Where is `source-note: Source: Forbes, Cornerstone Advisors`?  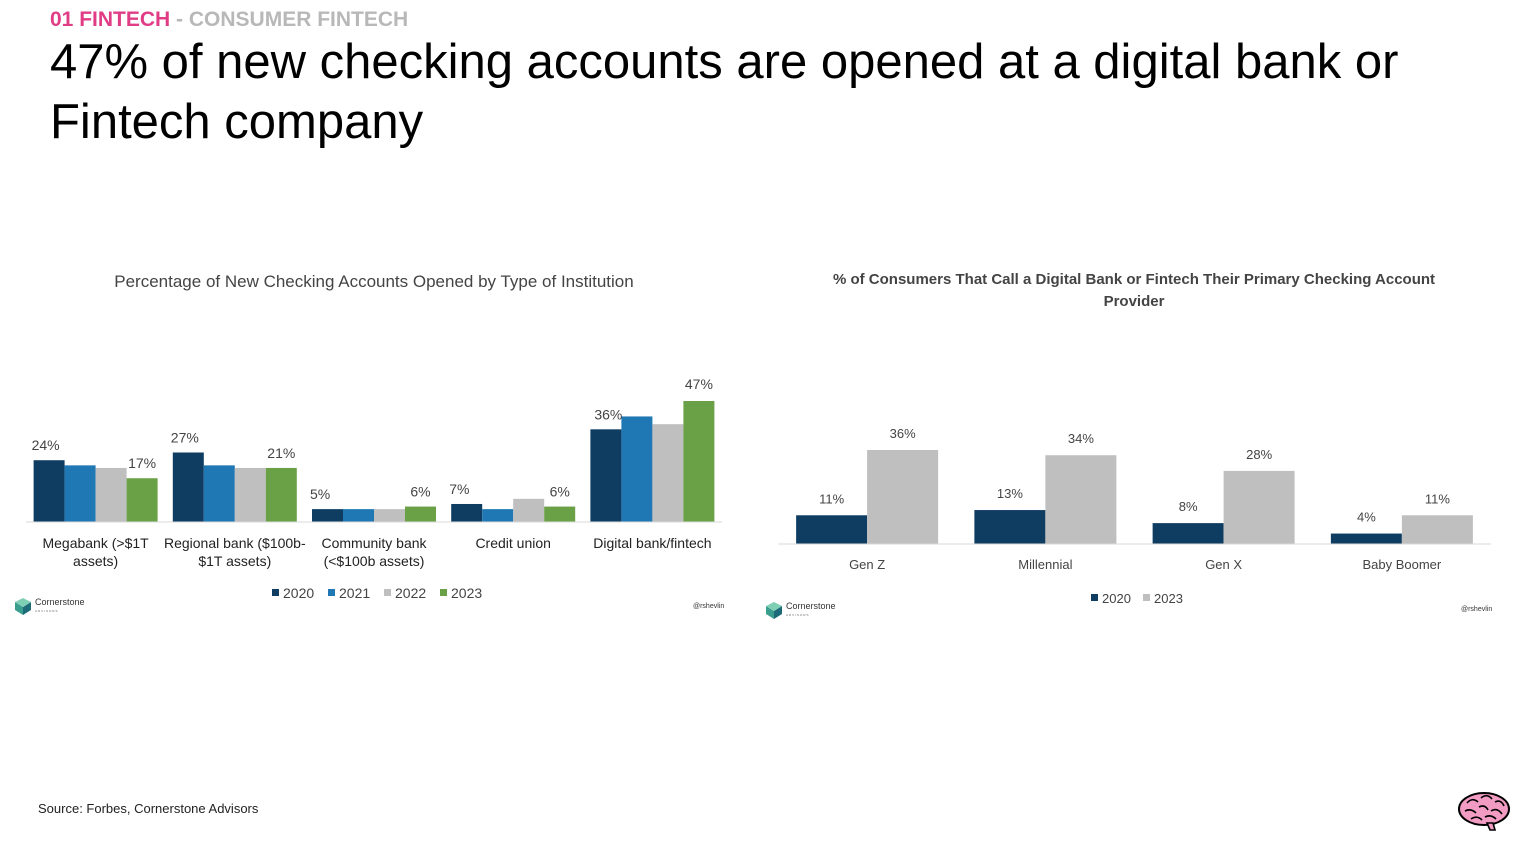
source-note: Source: Forbes, Cornerstone Advisors is located at coordinates (148, 808).